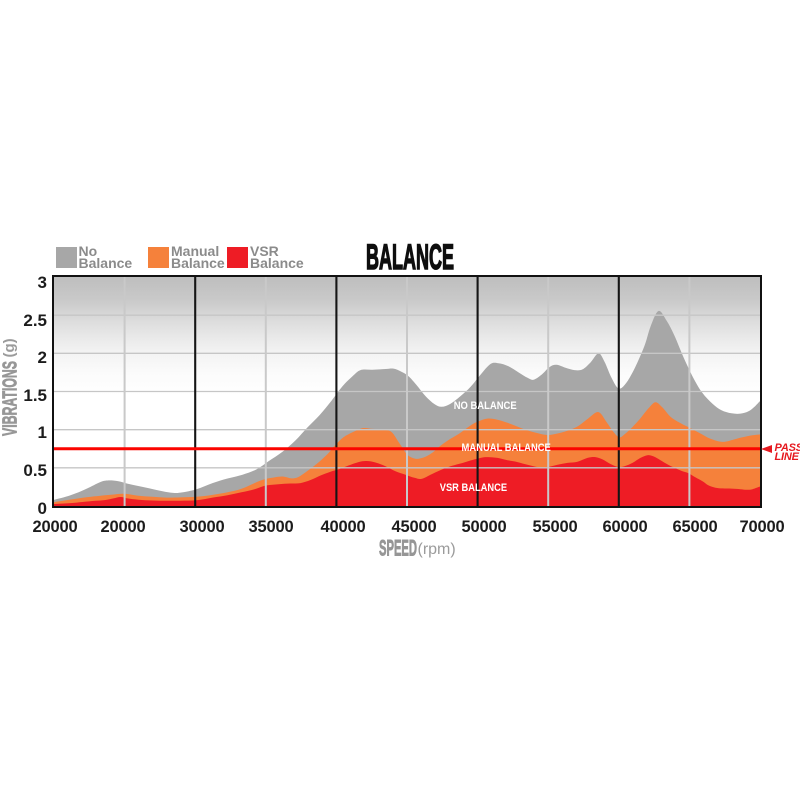 The image size is (800, 800). I want to click on svg-text: VSR BALANCE, so click(472, 488).